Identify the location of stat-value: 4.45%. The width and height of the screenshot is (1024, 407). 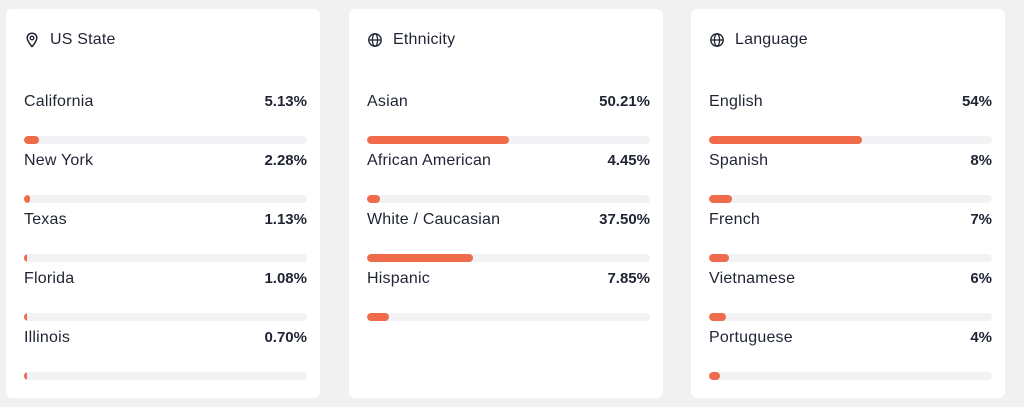
(628, 160).